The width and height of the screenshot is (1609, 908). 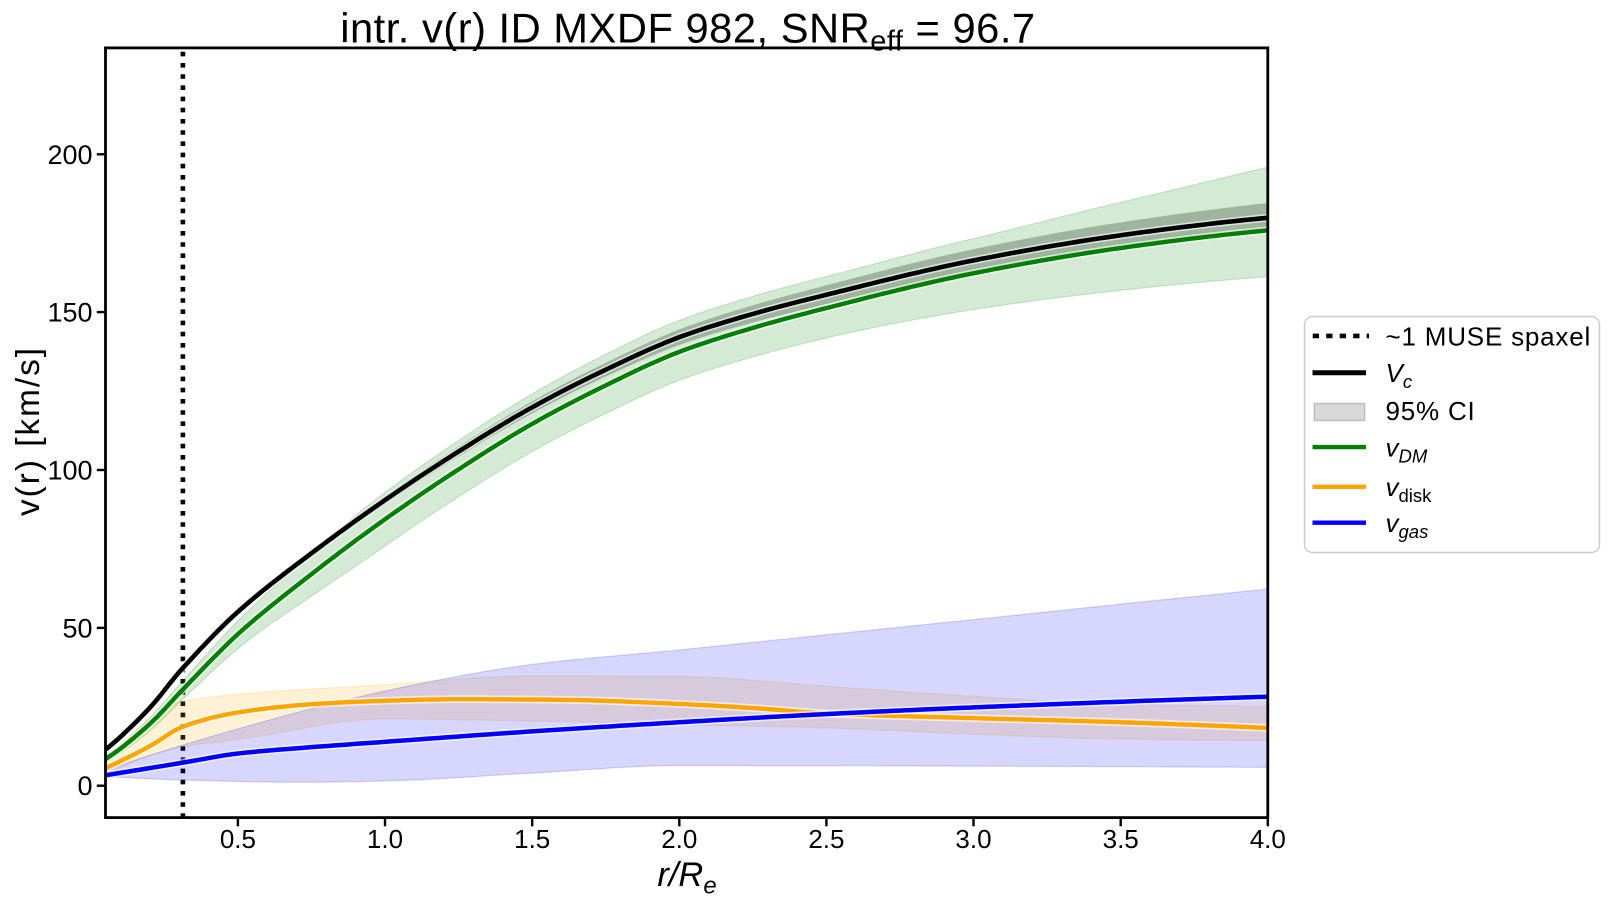 I want to click on svg-text: 2.0, so click(x=679, y=839).